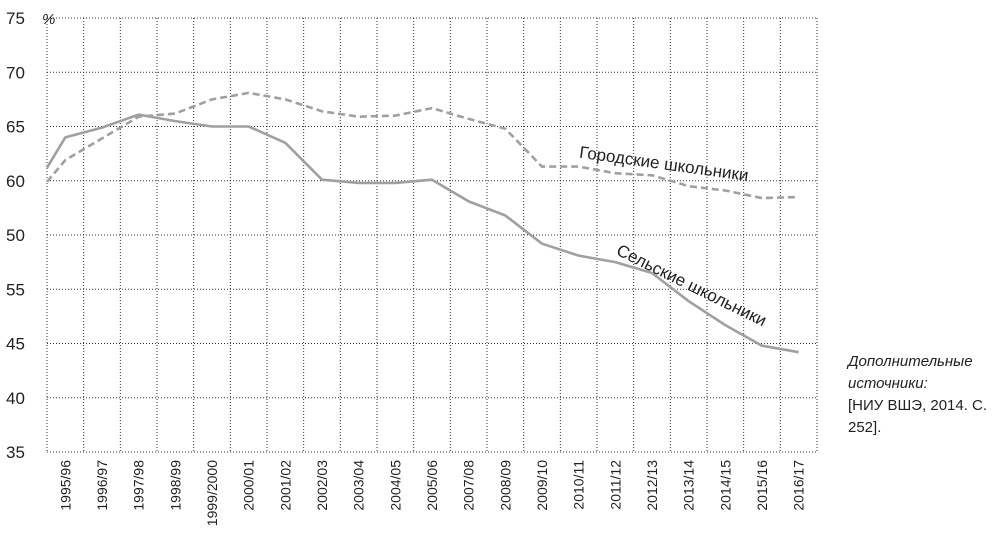 The width and height of the screenshot is (995, 559). What do you see at coordinates (395, 485) in the screenshot?
I see `x-tick-label: 2004/05` at bounding box center [395, 485].